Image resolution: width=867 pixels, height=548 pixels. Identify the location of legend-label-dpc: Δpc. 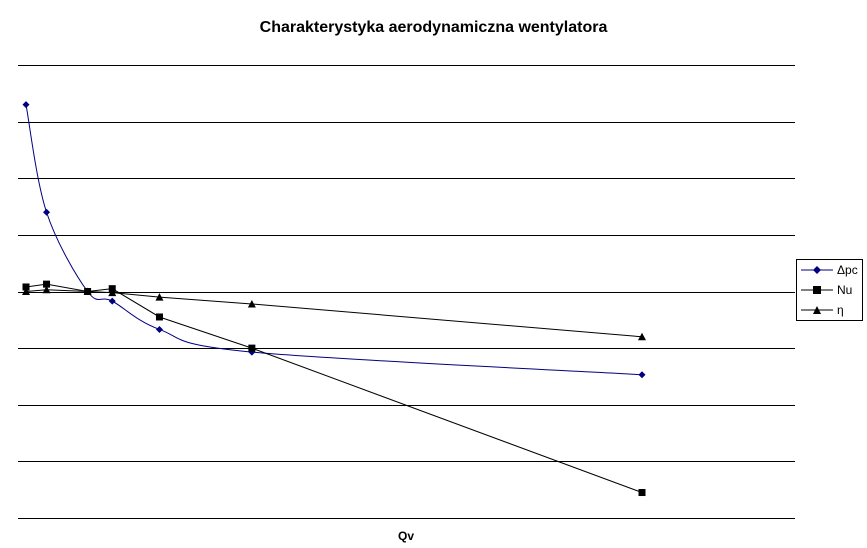
(847, 270).